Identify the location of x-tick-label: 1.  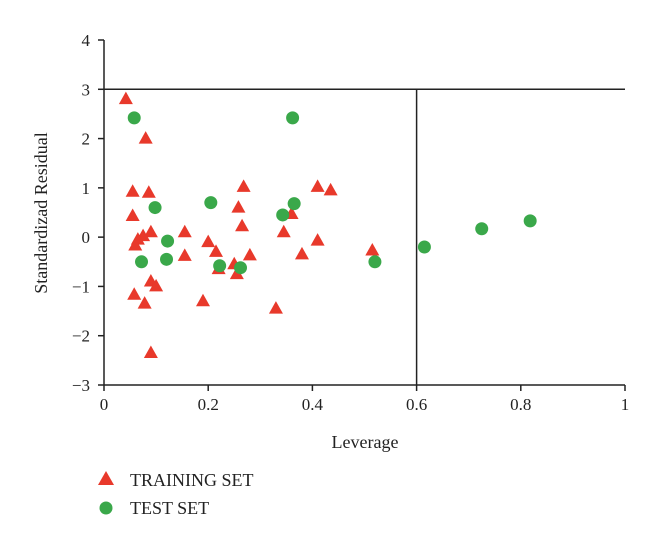
(625, 404).